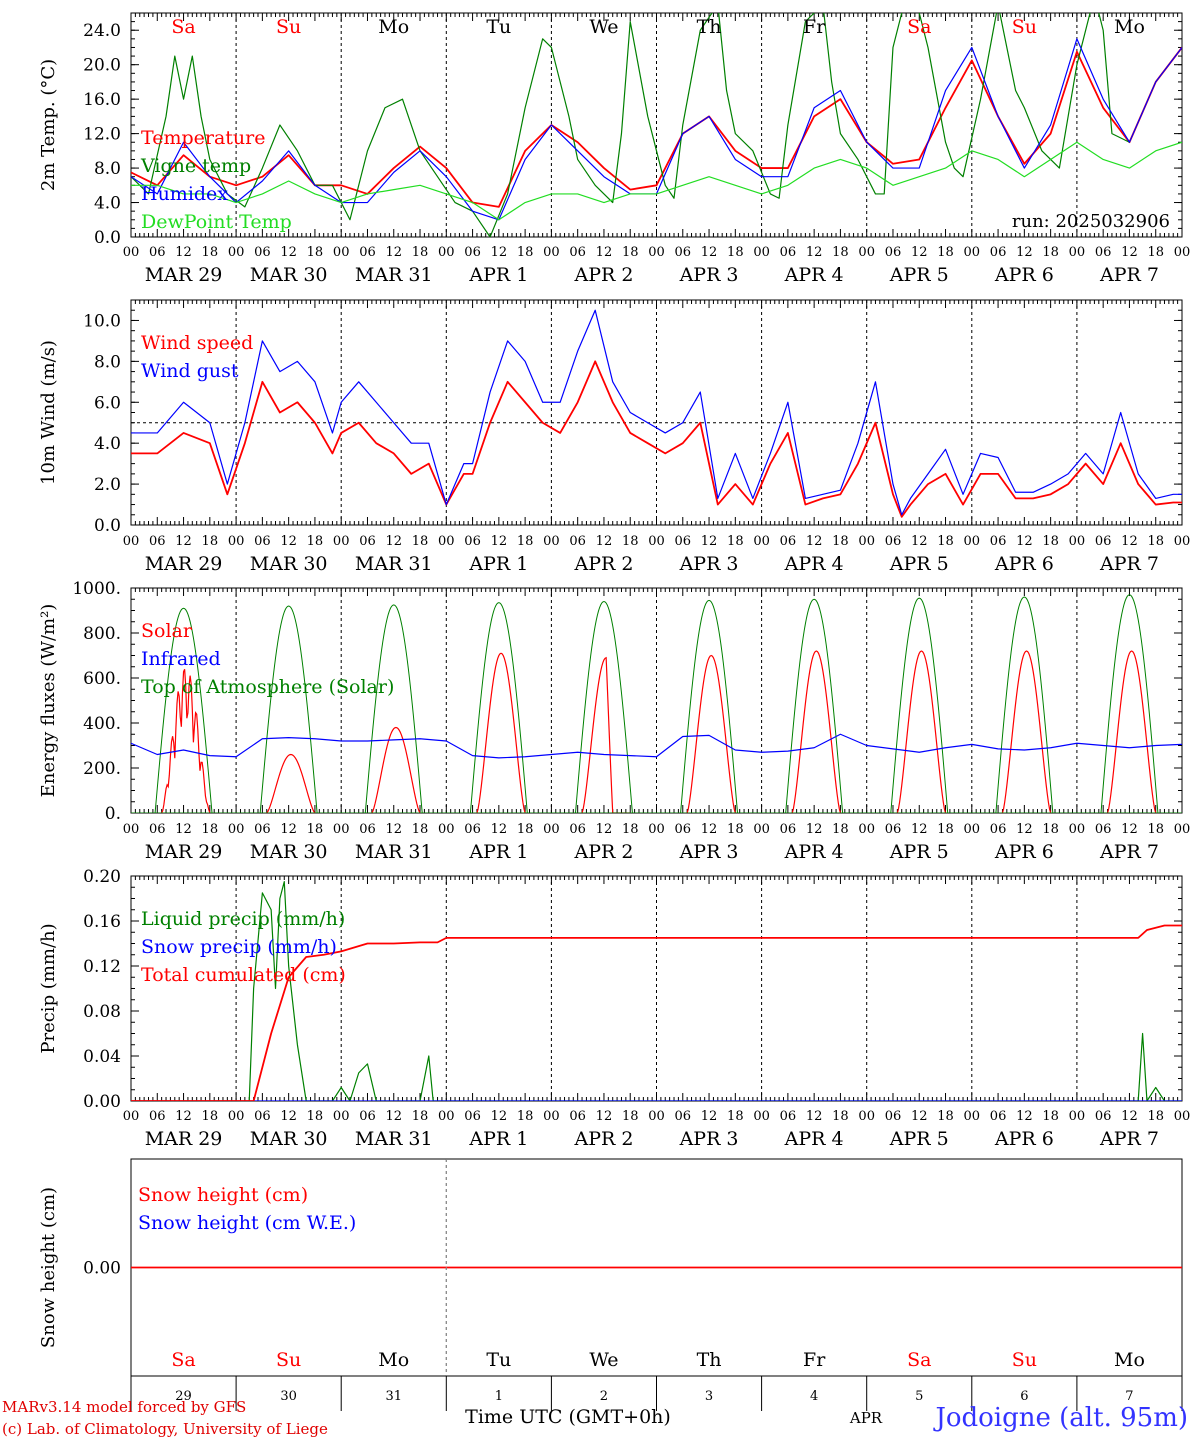 Image resolution: width=1194 pixels, height=1440 pixels. What do you see at coordinates (184, 194) in the screenshot?
I see `legend-entry: Humidex` at bounding box center [184, 194].